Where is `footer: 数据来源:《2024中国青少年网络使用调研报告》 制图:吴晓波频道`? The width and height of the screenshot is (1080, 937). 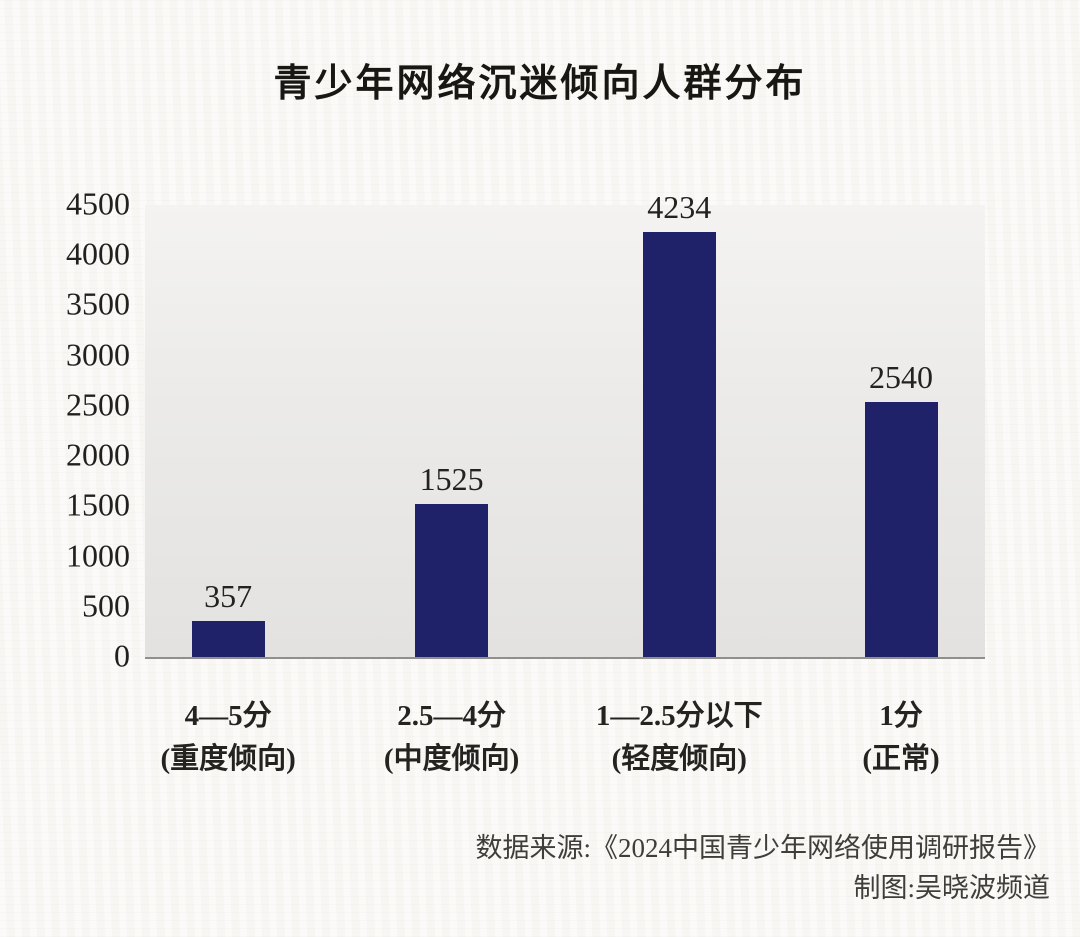 footer: 数据来源:《2024中国青少年网络使用调研报告》 制图:吴晓波频道 is located at coordinates (762, 868).